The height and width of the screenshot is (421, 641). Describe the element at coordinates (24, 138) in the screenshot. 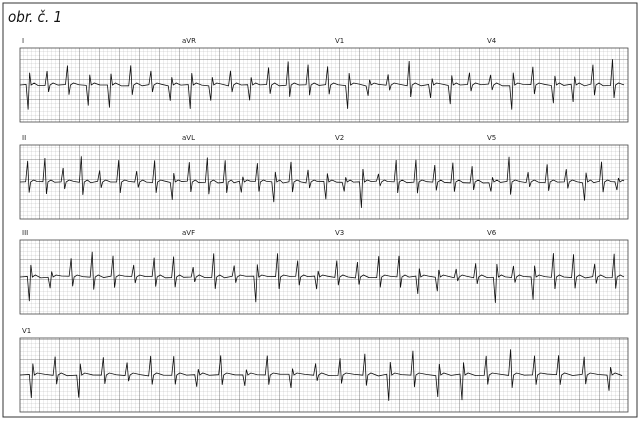

I see `lead-label: II` at that location.